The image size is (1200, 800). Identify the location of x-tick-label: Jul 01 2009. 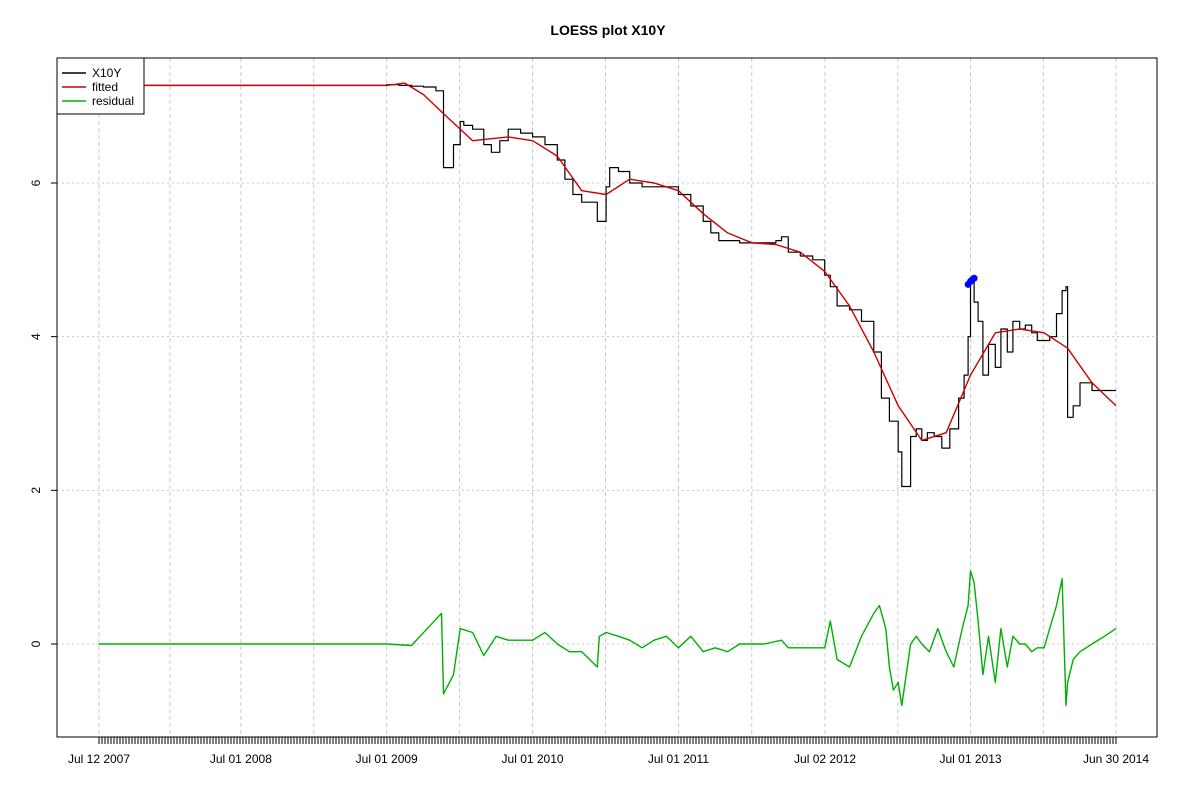
(387, 759).